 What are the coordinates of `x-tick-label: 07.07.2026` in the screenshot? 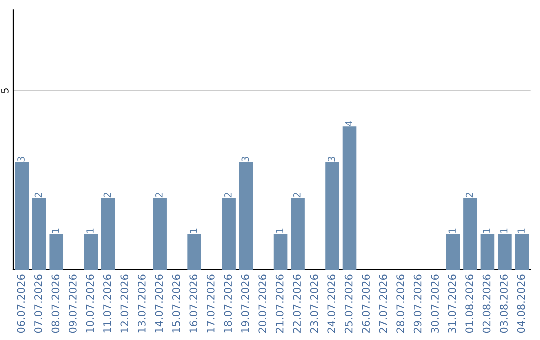 It's located at (38, 304).